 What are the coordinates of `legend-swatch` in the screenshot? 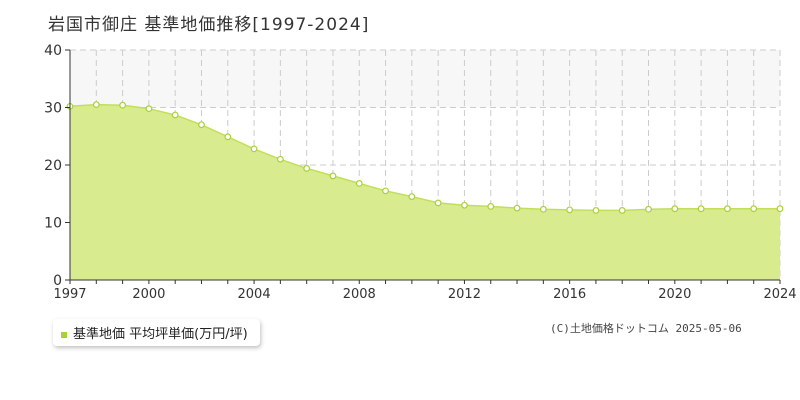 It's located at (64, 334).